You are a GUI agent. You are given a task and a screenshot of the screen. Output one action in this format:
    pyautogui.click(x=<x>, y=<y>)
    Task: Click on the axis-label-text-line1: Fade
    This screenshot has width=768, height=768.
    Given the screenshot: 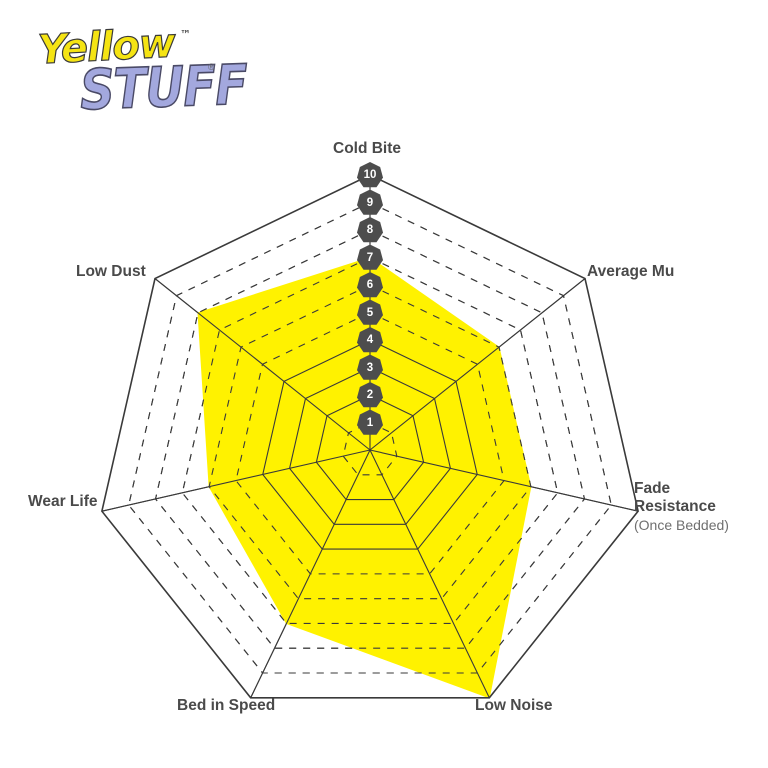 What is the action you would take?
    pyautogui.click(x=652, y=488)
    